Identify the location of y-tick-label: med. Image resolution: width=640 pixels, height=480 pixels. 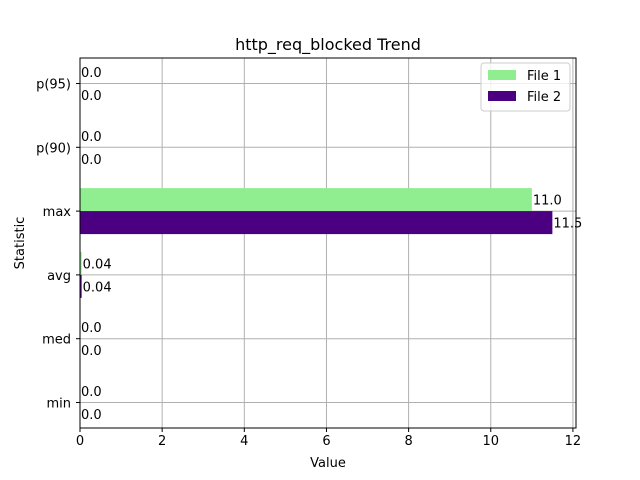
(56, 340).